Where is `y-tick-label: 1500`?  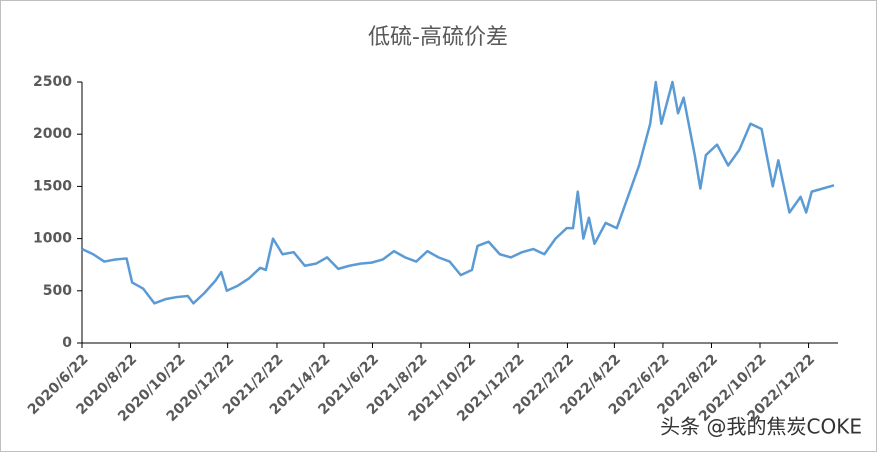 y-tick-label: 1500 is located at coordinates (52, 186).